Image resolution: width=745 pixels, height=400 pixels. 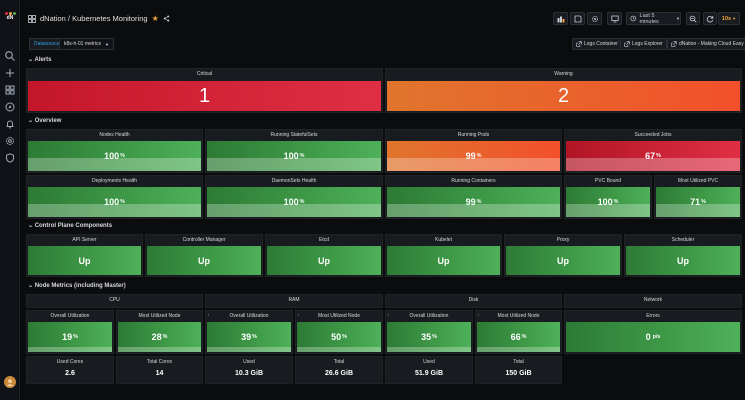 I want to click on warning-value: 2, so click(x=563, y=95).